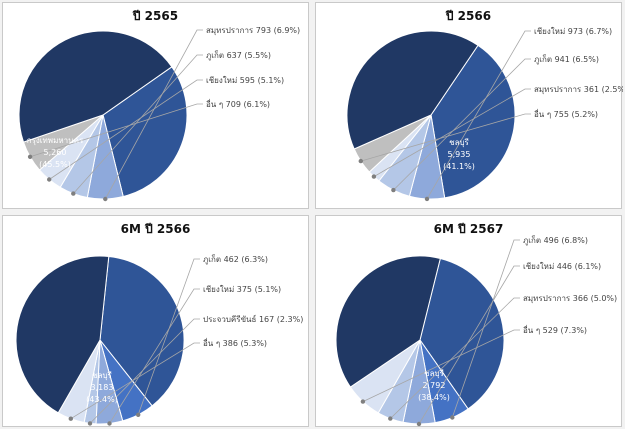  I want to click on chart-title: 6M ปี 2566, so click(155, 229).